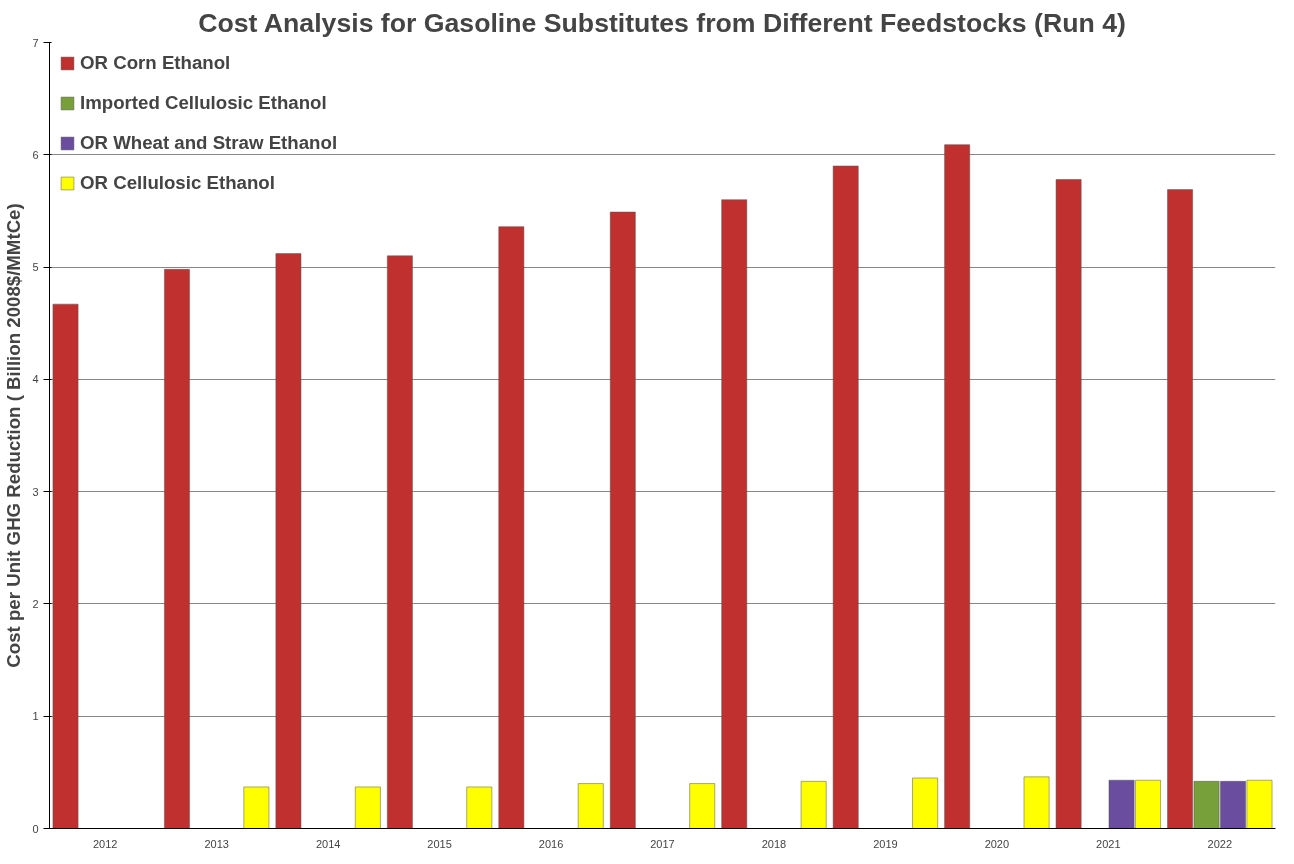 This screenshot has width=1294, height=864. Describe the element at coordinates (662, 22) in the screenshot. I see `chart-title: Cost Analysis for Gasoline Substitutes from Different Feedstocks (Run 4)` at that location.